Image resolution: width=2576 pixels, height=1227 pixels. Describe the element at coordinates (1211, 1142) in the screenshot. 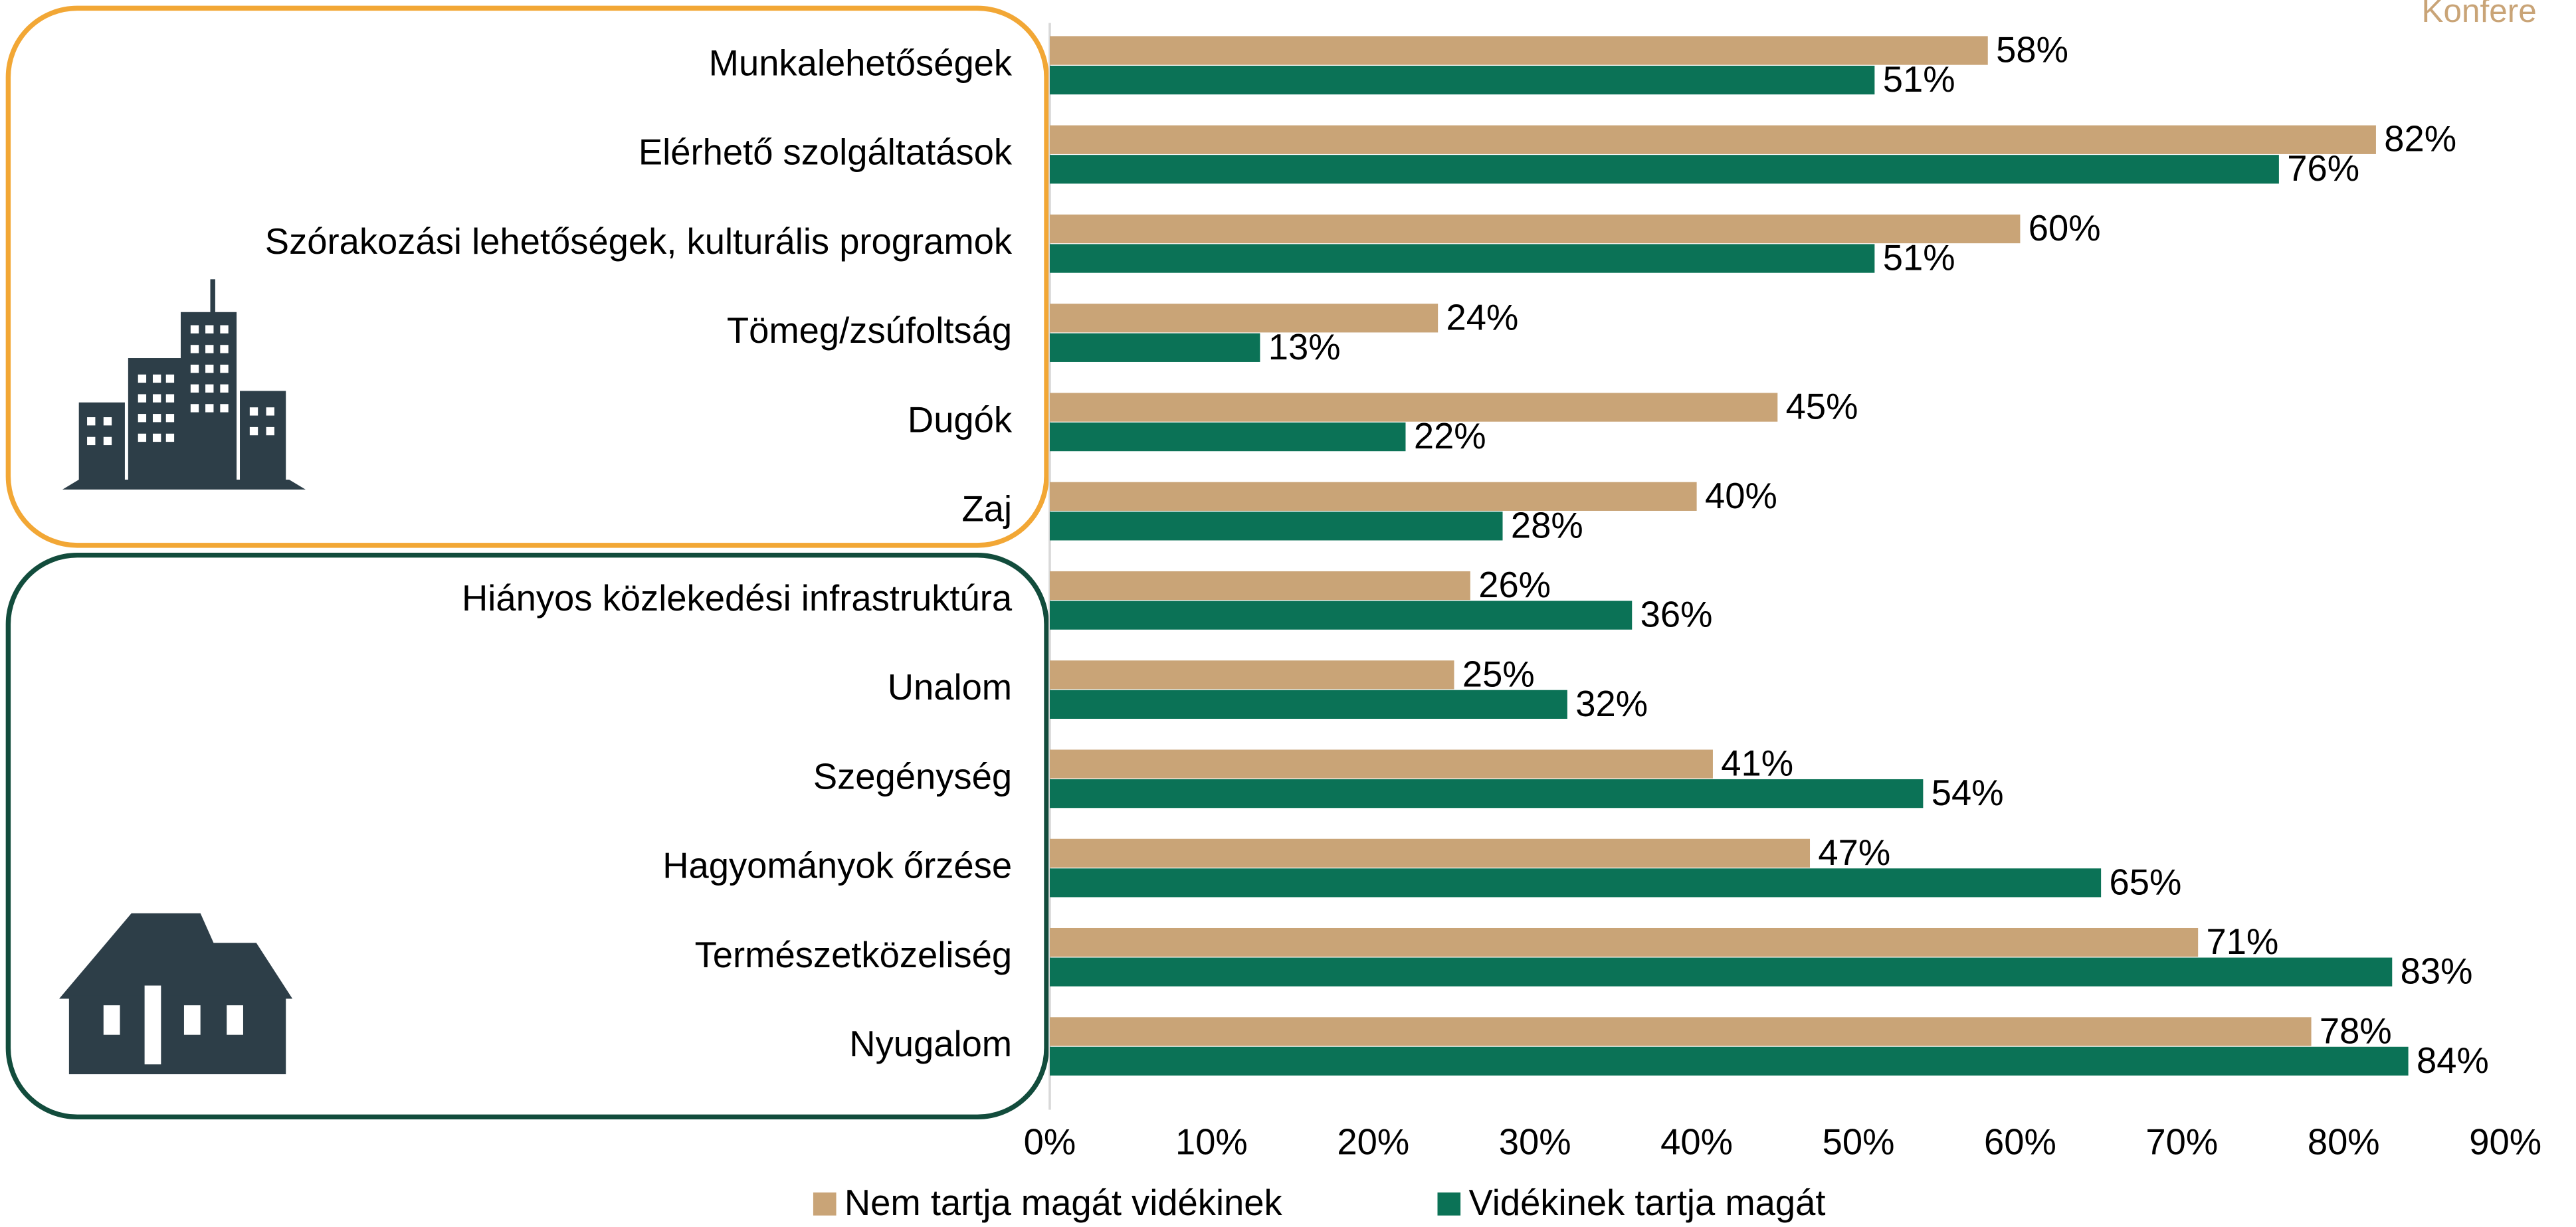

I see `x-tick-label: 10%` at that location.